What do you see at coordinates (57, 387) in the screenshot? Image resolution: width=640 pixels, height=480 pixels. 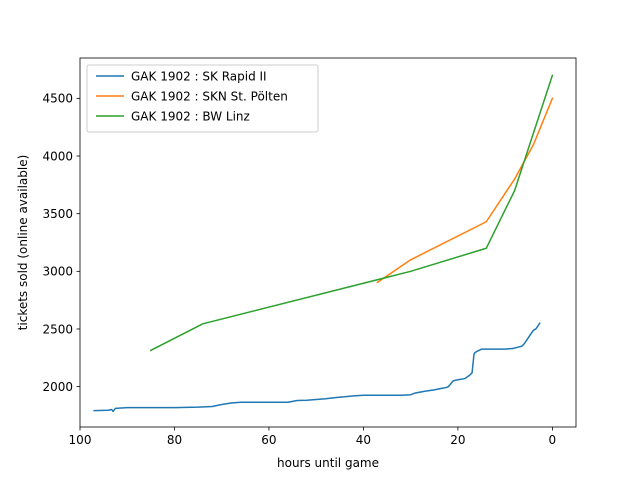 I see `y-tick-label-0: 2000` at bounding box center [57, 387].